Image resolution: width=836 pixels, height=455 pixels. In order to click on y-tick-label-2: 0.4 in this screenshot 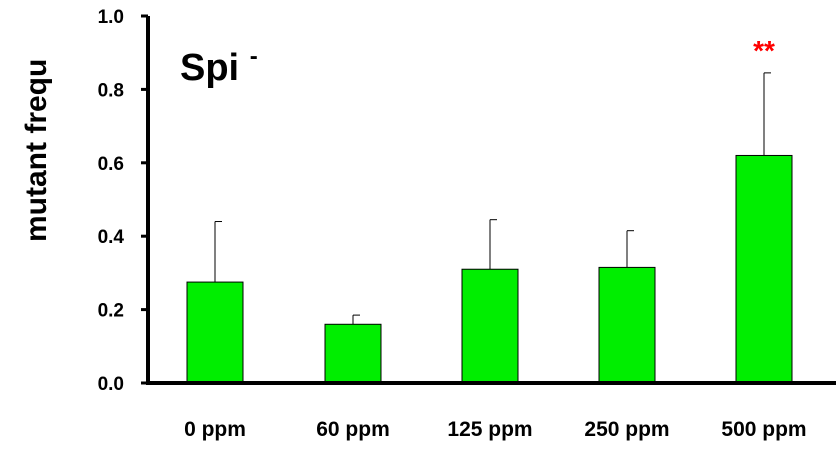, I will do `click(111, 237)`.